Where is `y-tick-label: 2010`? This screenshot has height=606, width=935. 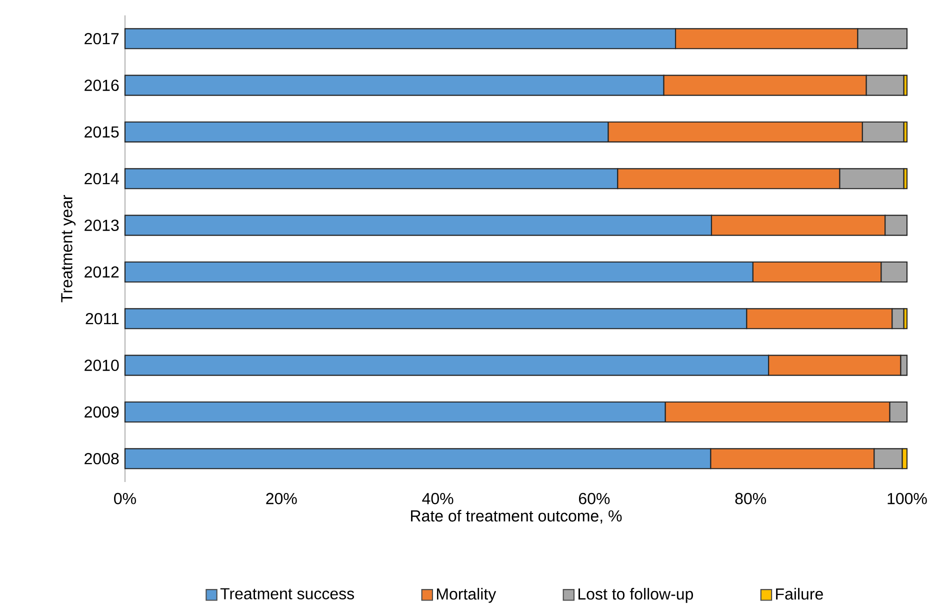
y-tick-label: 2010 is located at coordinates (101, 365).